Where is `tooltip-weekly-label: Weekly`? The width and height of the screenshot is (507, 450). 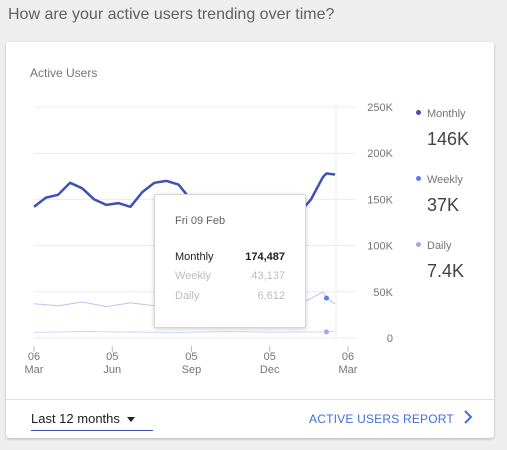
tooltip-weekly-label: Weekly is located at coordinates (193, 276).